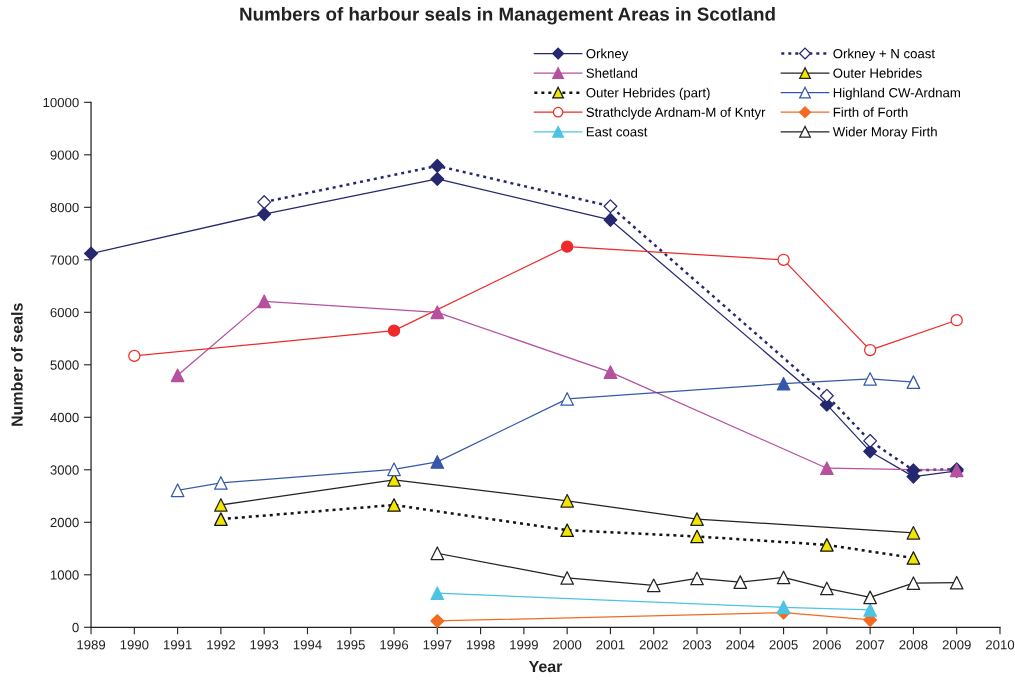 Image resolution: width=1015 pixels, height=690 pixels. I want to click on y-tick-label: 10000, so click(61, 102).